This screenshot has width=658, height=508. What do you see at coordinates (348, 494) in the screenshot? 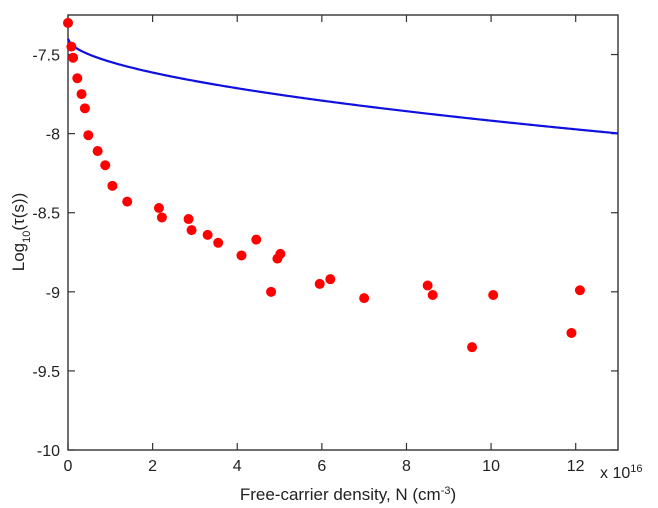
I see `x-axis-label: Free-carrier density, N (cm-3)` at bounding box center [348, 494].